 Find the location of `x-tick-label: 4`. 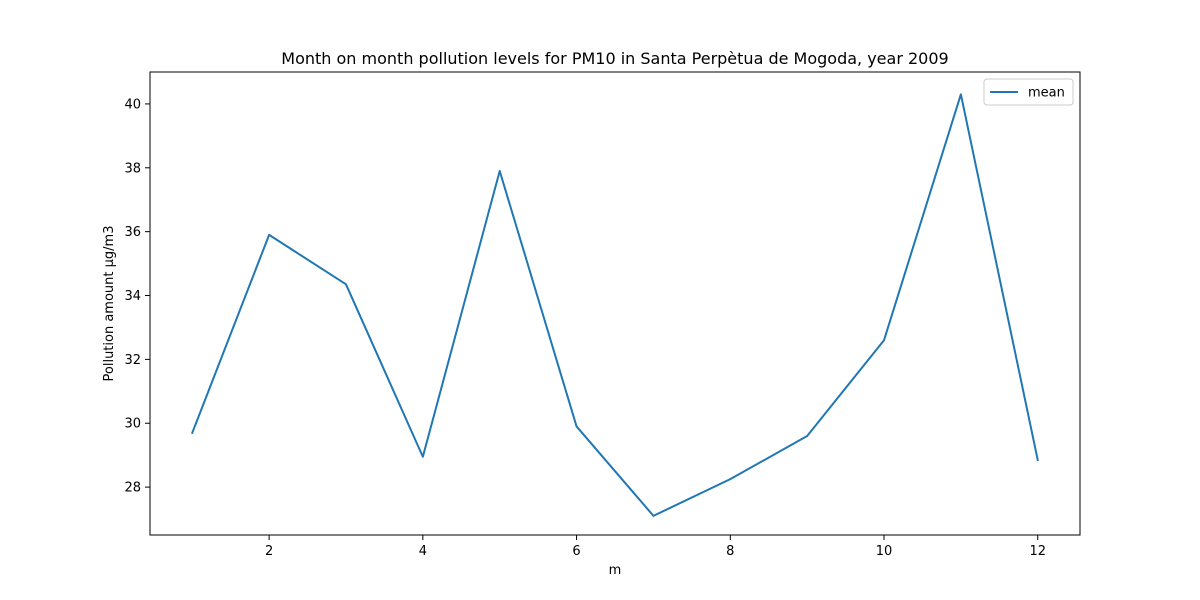

x-tick-label: 4 is located at coordinates (423, 551).